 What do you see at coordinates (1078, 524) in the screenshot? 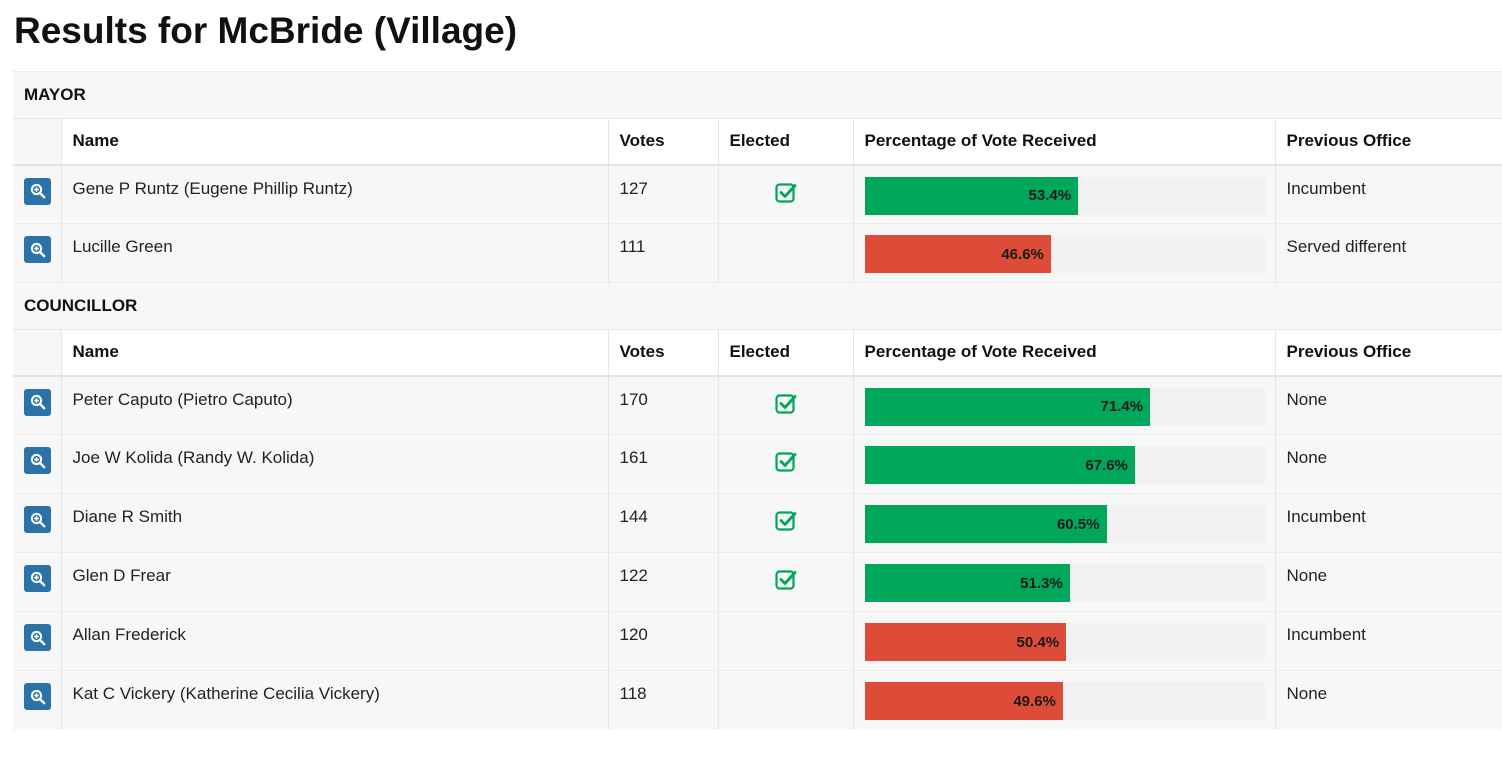
I see `percentage-label: 60.5%` at bounding box center [1078, 524].